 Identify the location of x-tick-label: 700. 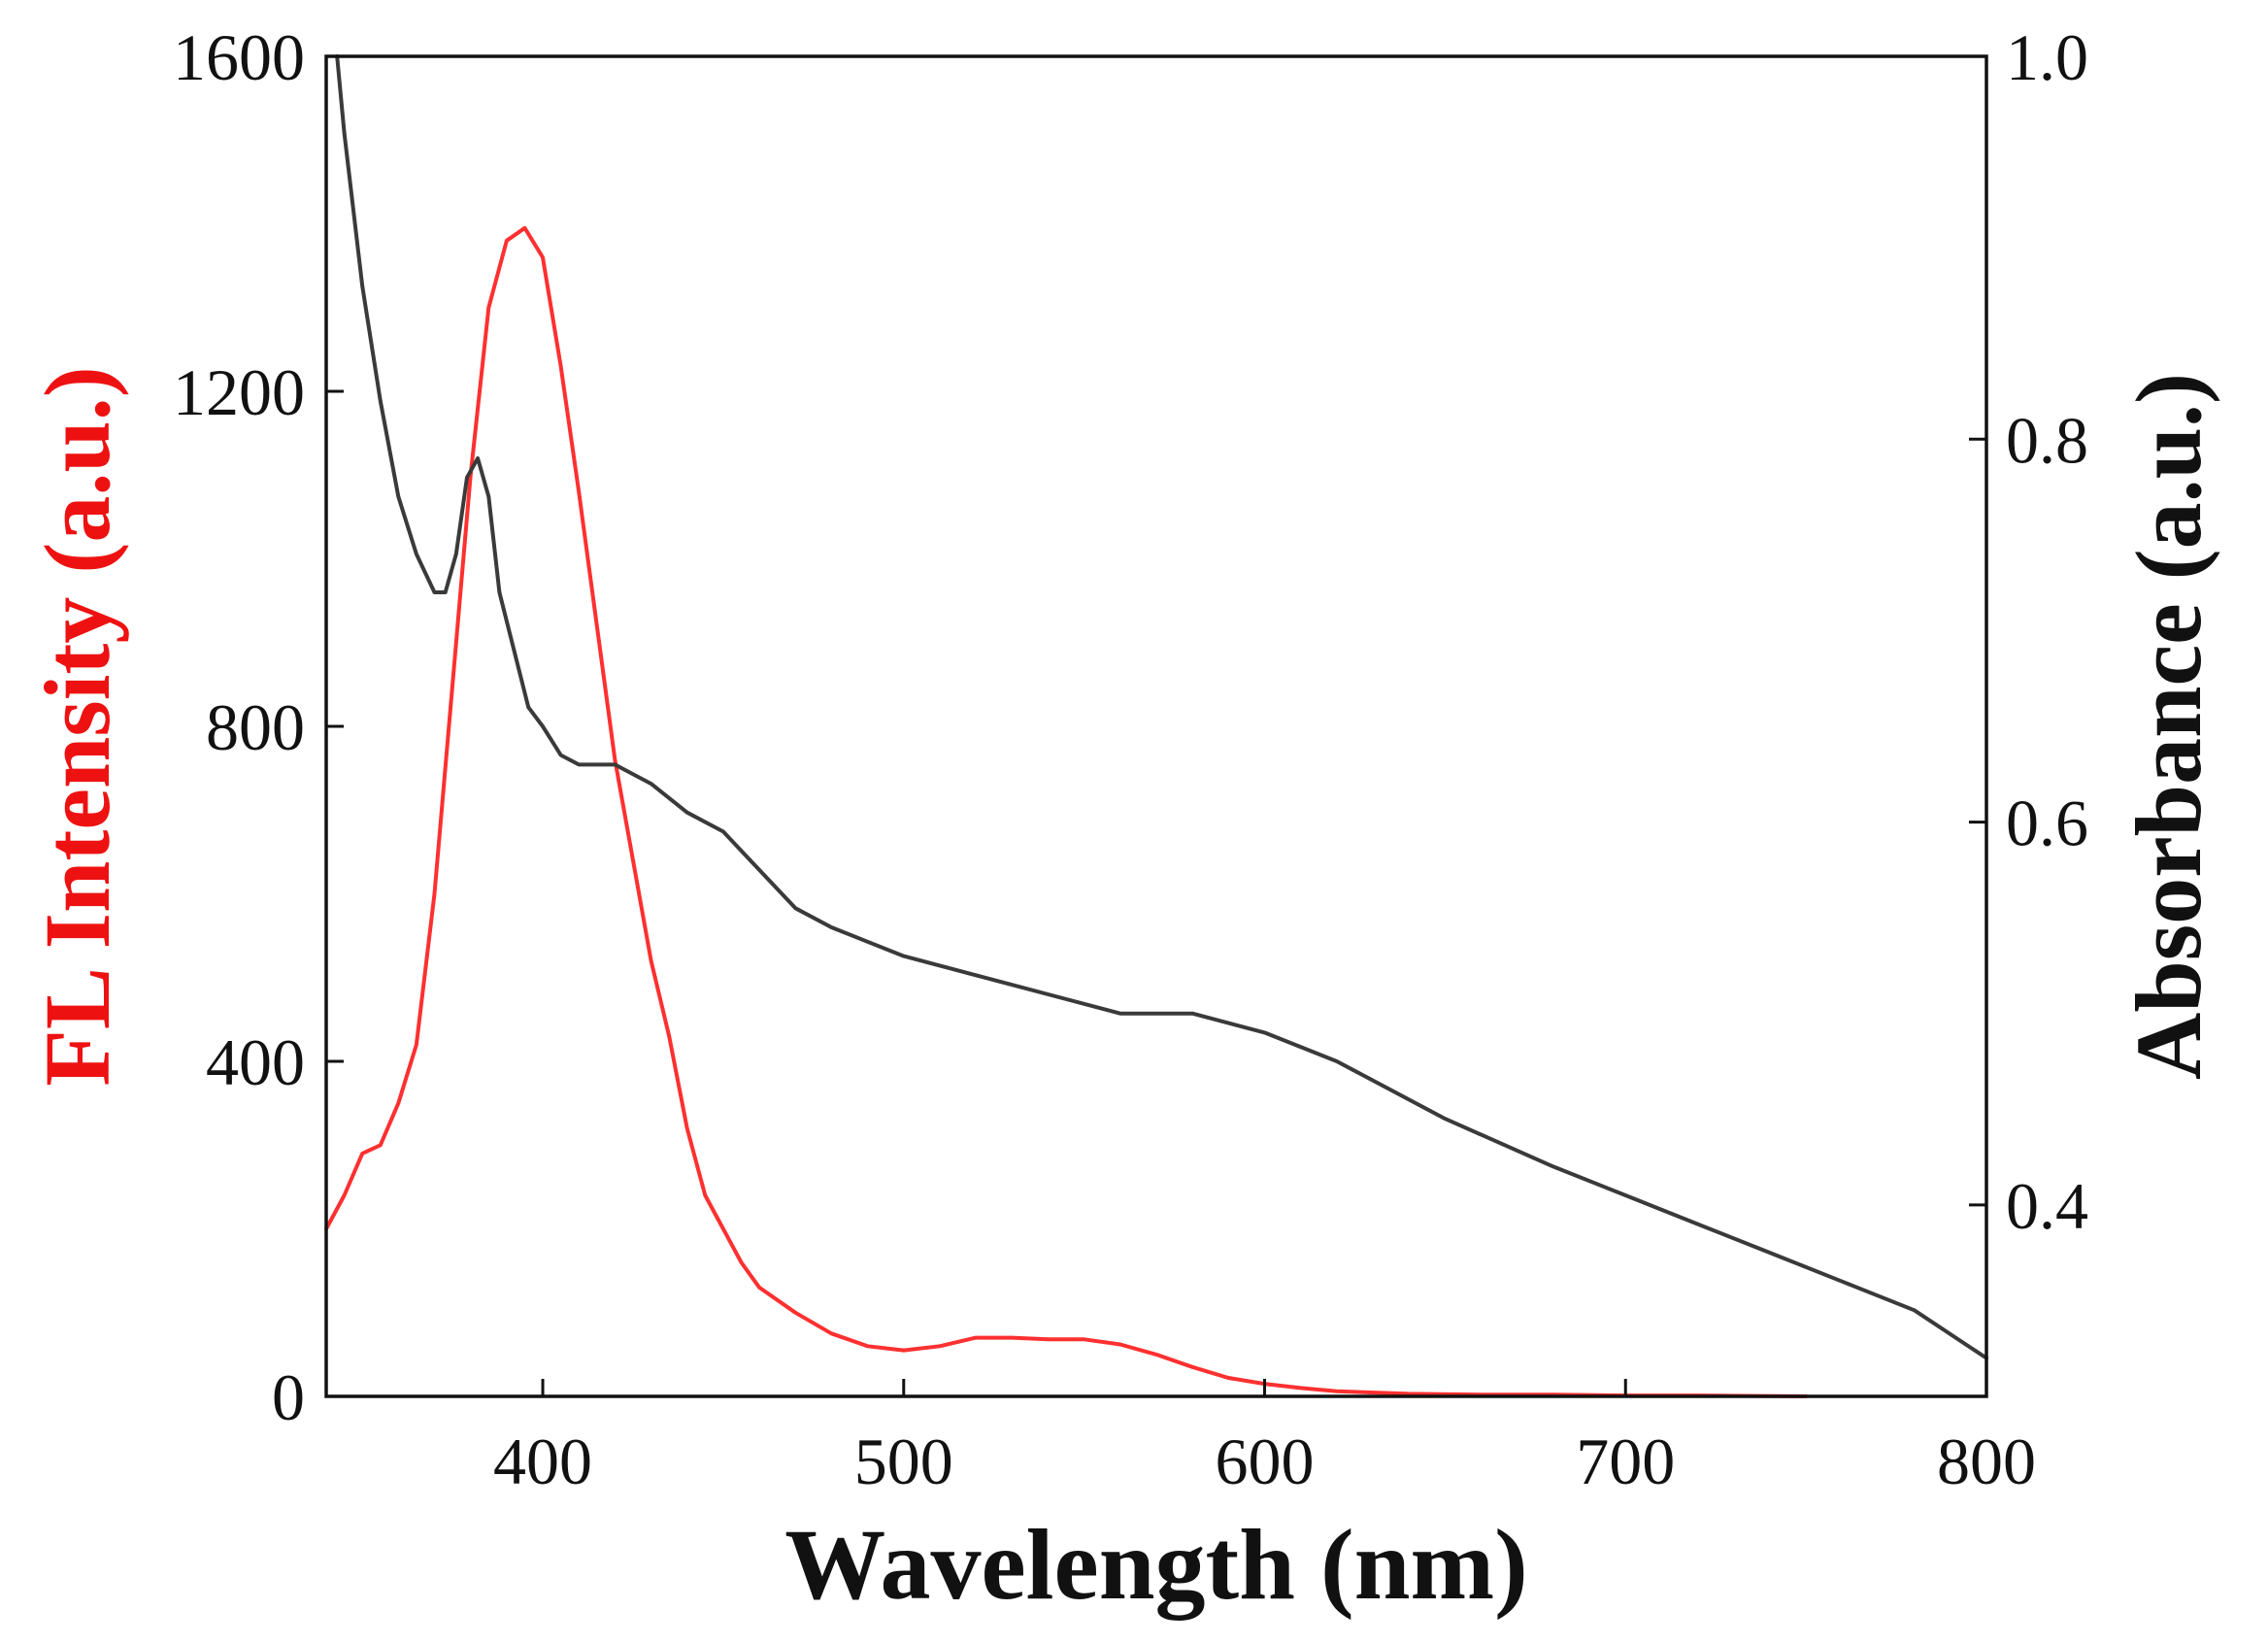
(1625, 1462).